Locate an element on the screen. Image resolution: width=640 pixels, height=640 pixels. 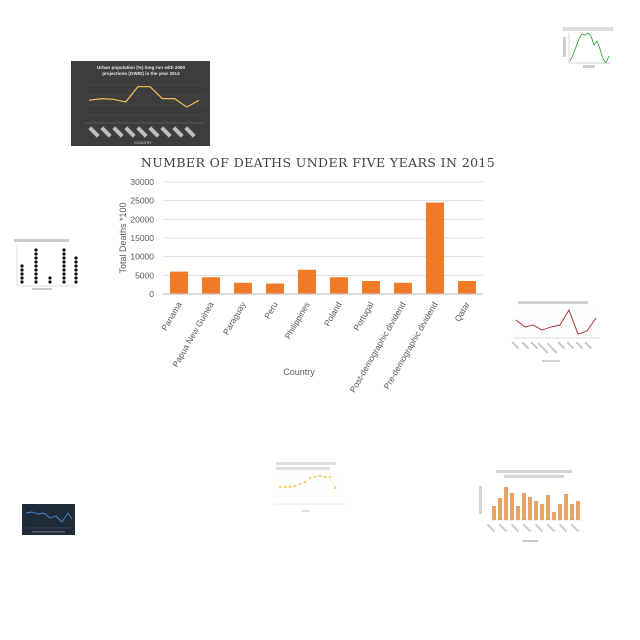
x-tick-label: Poland is located at coordinates (333, 314).